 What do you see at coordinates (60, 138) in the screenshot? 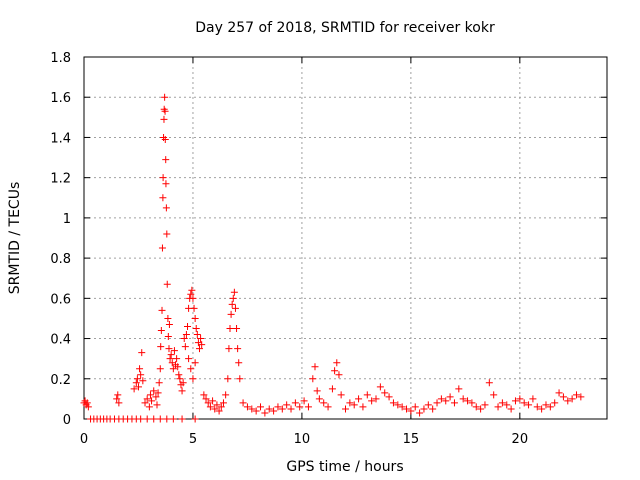
I see `y-tick-label: 1.4` at bounding box center [60, 138].